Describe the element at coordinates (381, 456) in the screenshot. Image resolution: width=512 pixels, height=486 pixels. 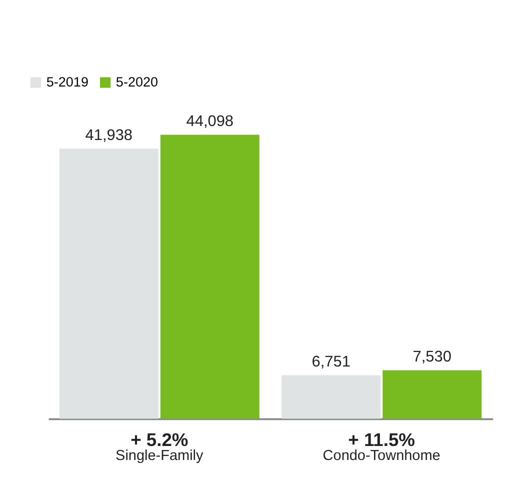
I see `x-tick-label: Condo-Townhome` at that location.